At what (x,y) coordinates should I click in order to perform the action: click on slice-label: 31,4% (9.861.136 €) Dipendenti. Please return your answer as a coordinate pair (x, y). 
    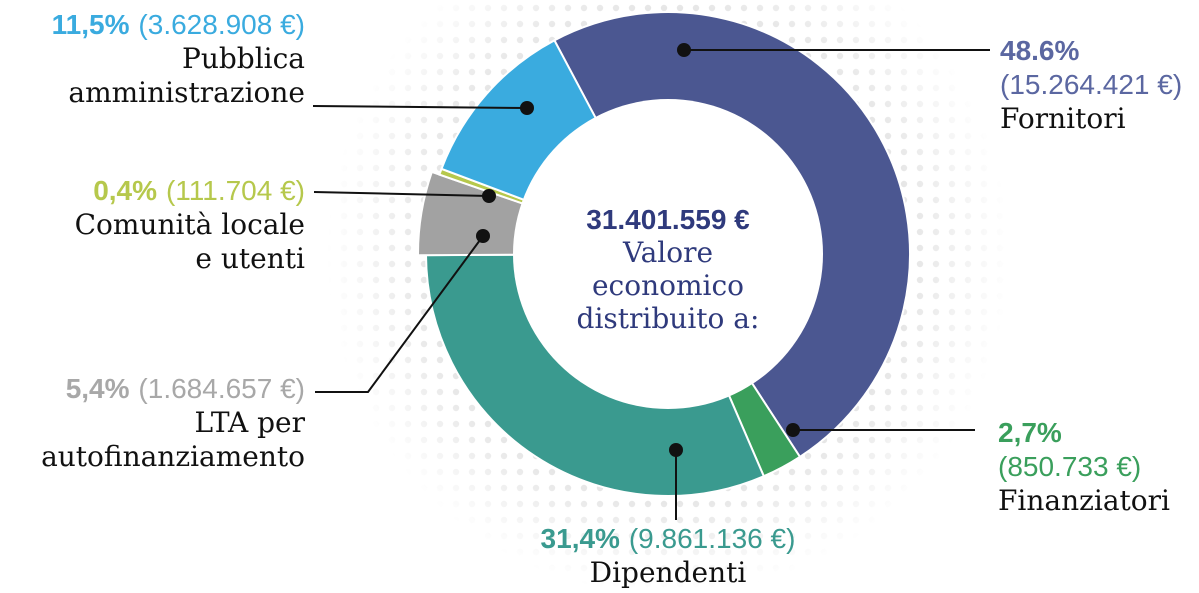
    Looking at the image, I should click on (668, 556).